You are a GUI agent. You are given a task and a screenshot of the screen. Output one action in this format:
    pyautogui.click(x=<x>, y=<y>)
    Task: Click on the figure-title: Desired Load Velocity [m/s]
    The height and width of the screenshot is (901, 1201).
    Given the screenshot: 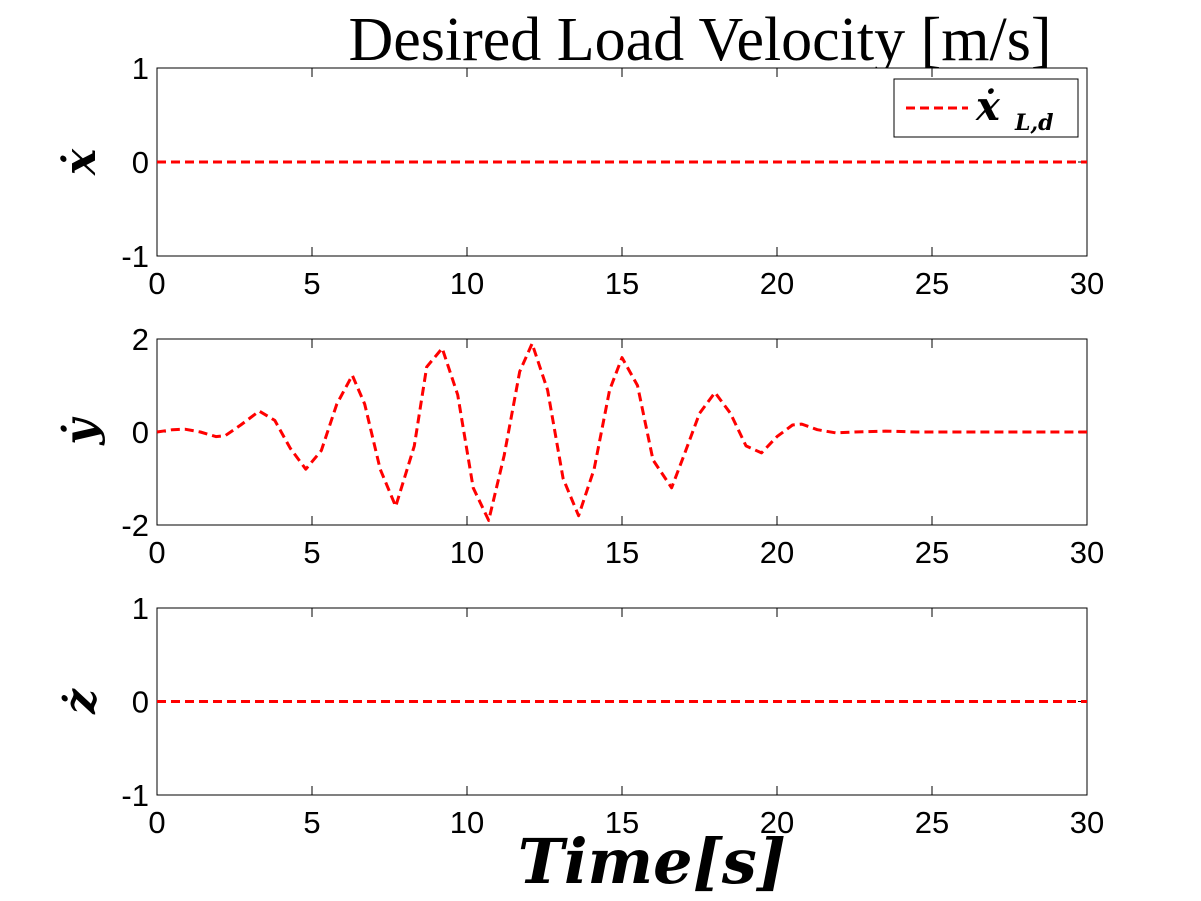 What is the action you would take?
    pyautogui.click(x=699, y=40)
    